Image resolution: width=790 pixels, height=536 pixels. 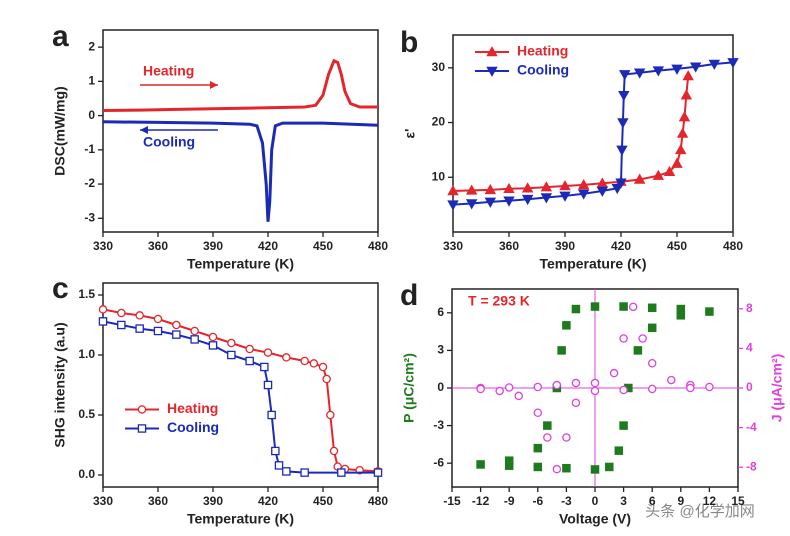 I want to click on annotation: T = 293 K, so click(x=499, y=301).